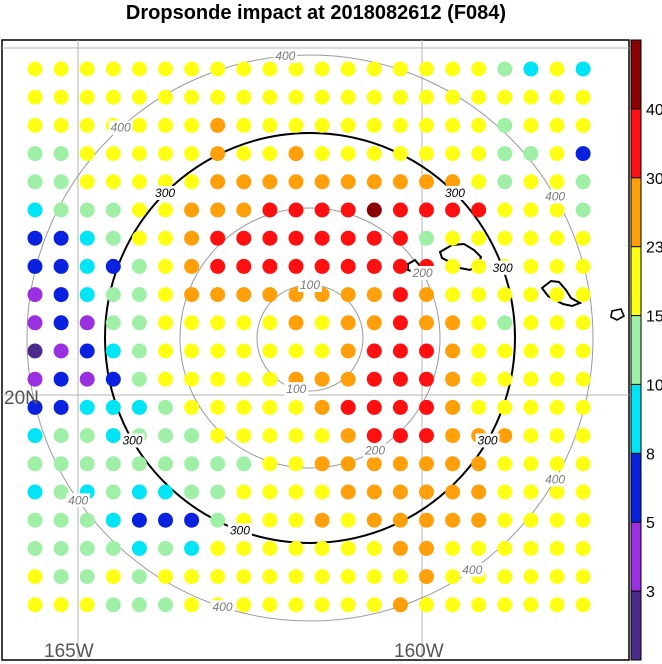  Describe the element at coordinates (650, 523) in the screenshot. I see `colorbar-tick-label: 5` at that location.